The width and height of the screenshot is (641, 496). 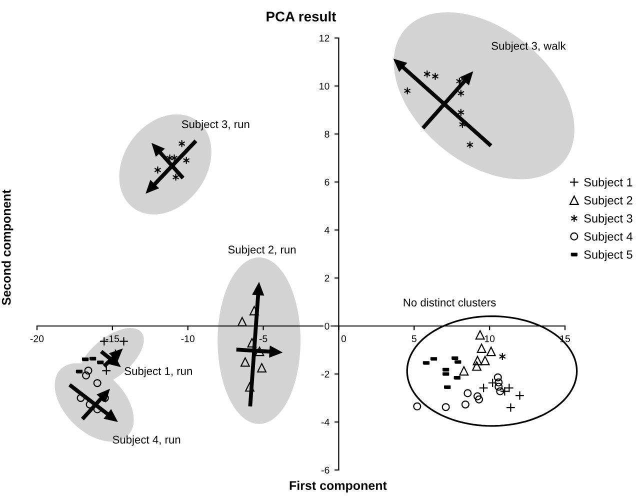 I want to click on y-tick-label: 2, so click(x=327, y=278).